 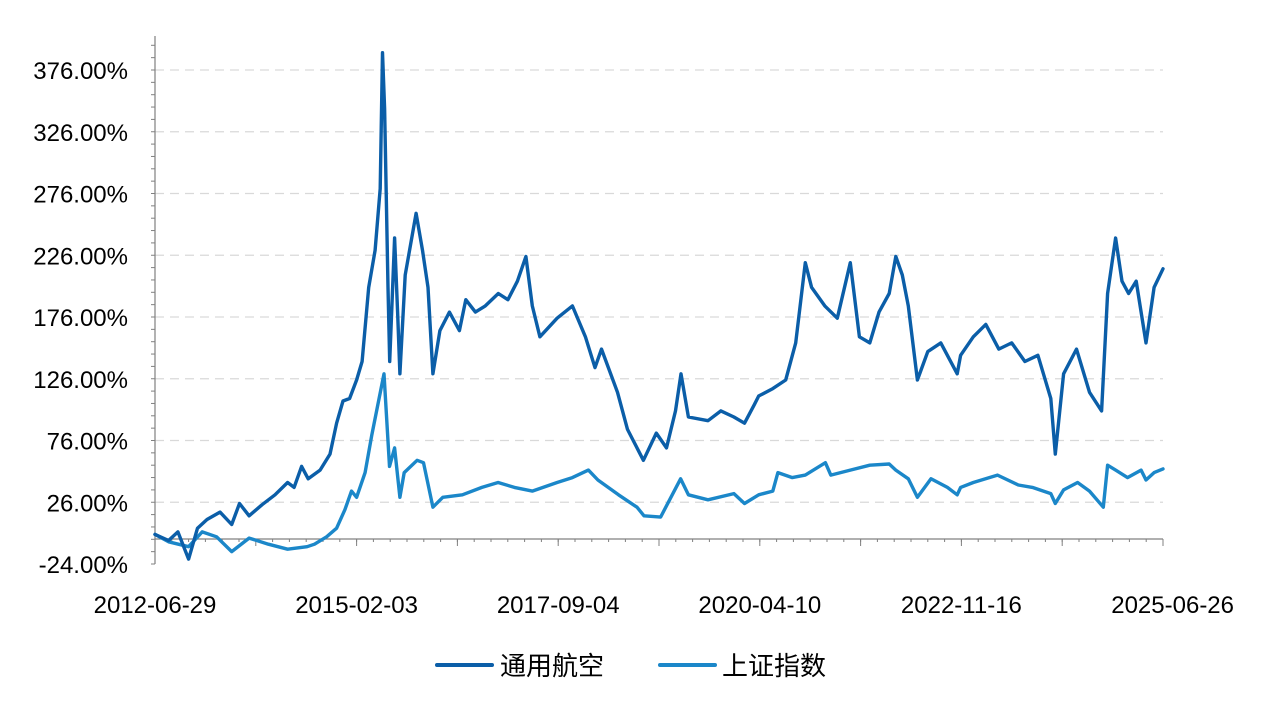 I want to click on x-tick-label: 2020-04-10, so click(x=759, y=605).